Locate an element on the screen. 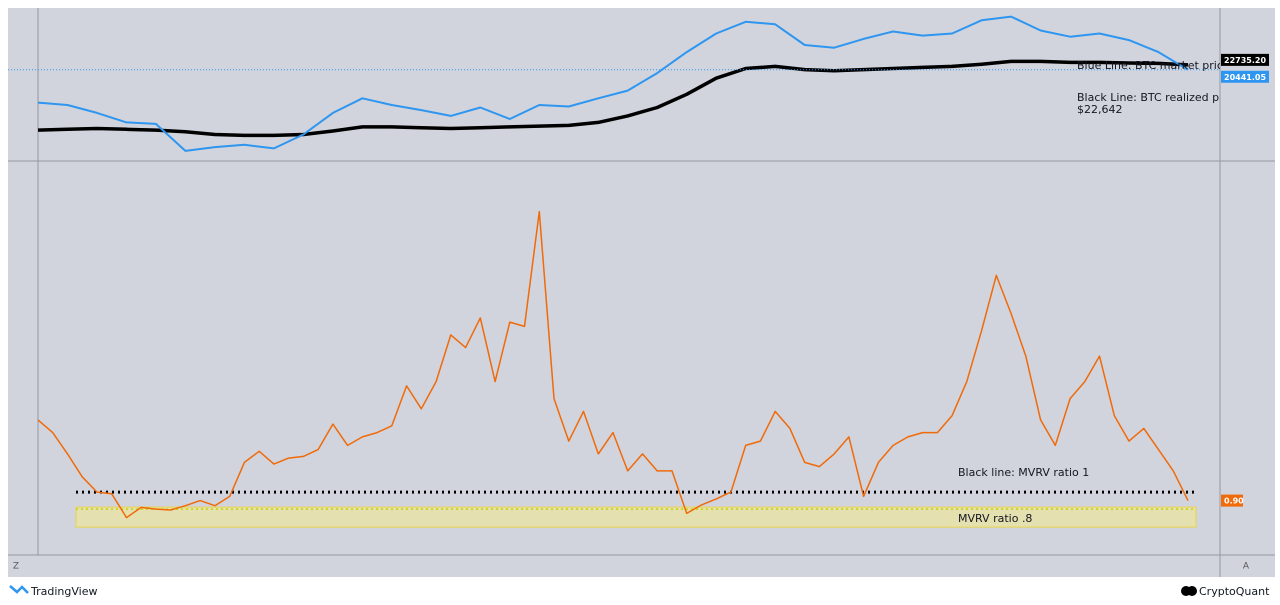 The width and height of the screenshot is (1280, 605). reference-label: Black line: MVRV ratio 1 is located at coordinates (1023, 472).